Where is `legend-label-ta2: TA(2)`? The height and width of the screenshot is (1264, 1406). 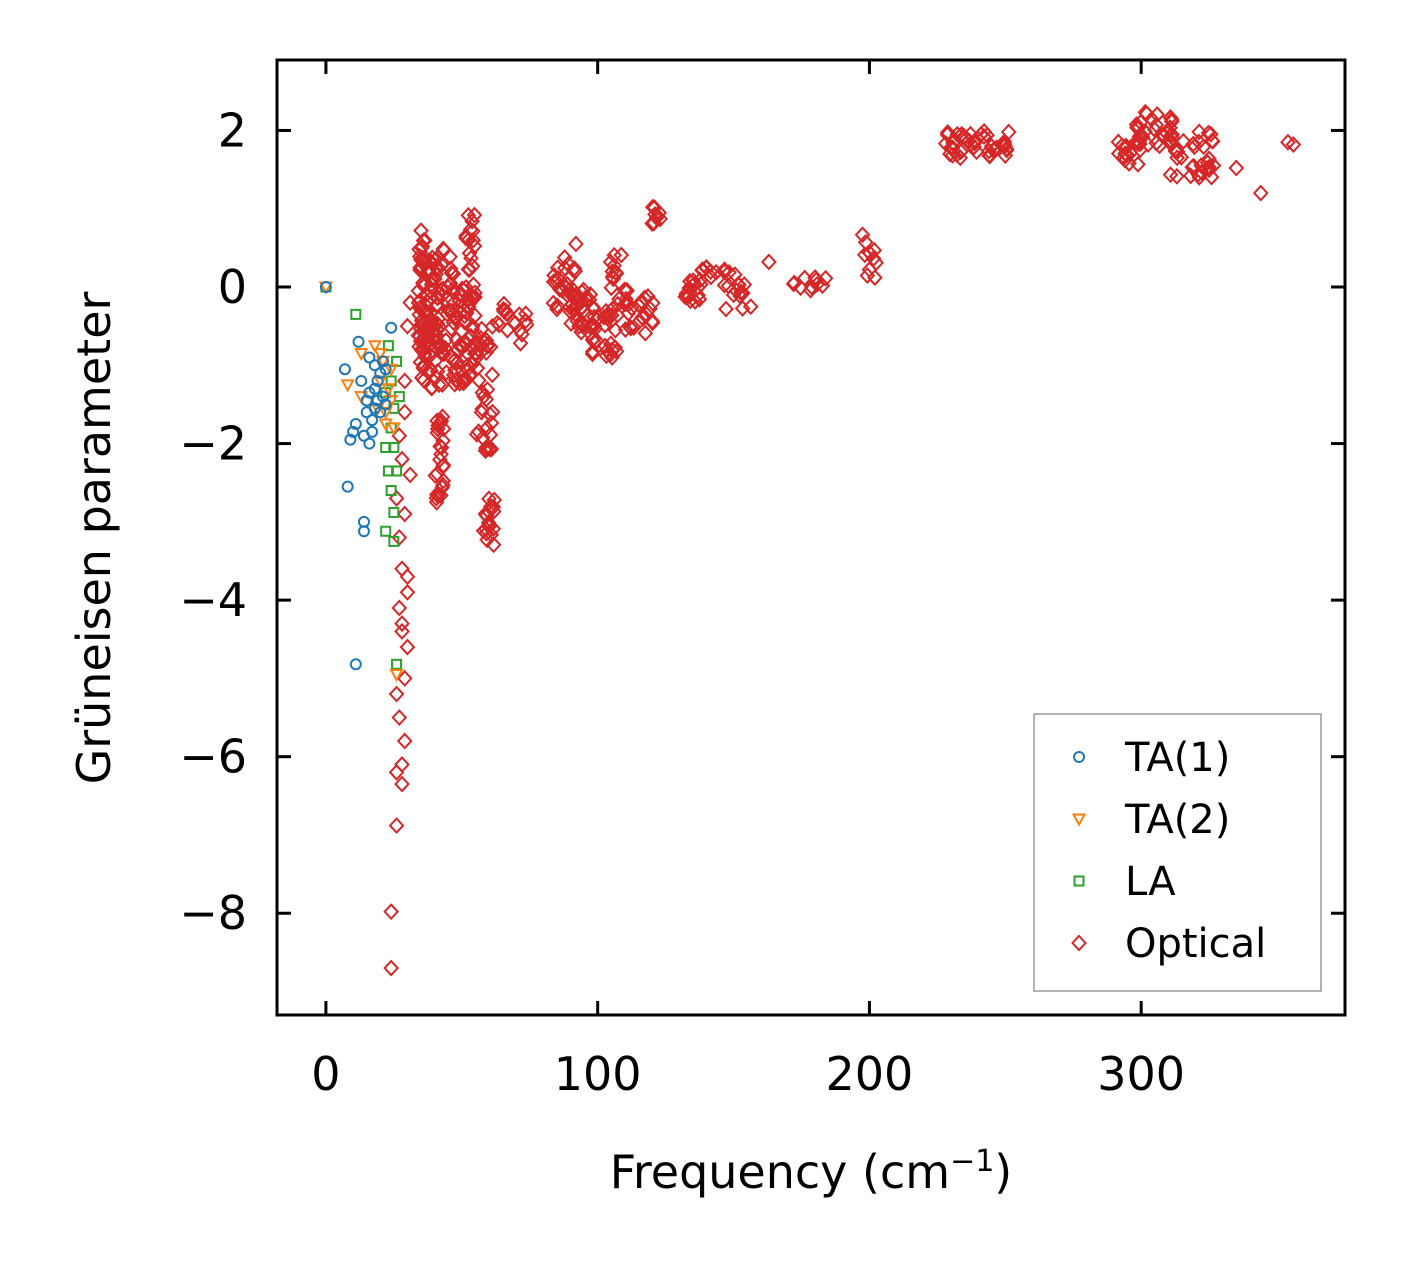
legend-label-ta2: TA(2) is located at coordinates (1177, 820).